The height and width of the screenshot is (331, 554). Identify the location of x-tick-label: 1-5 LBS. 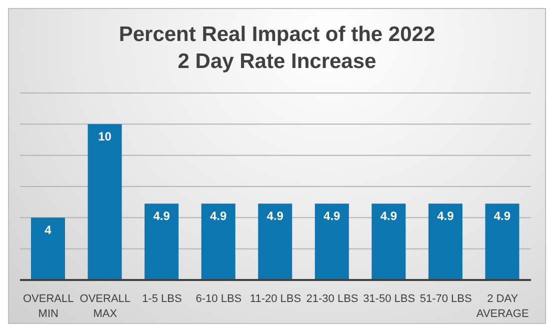
(162, 299).